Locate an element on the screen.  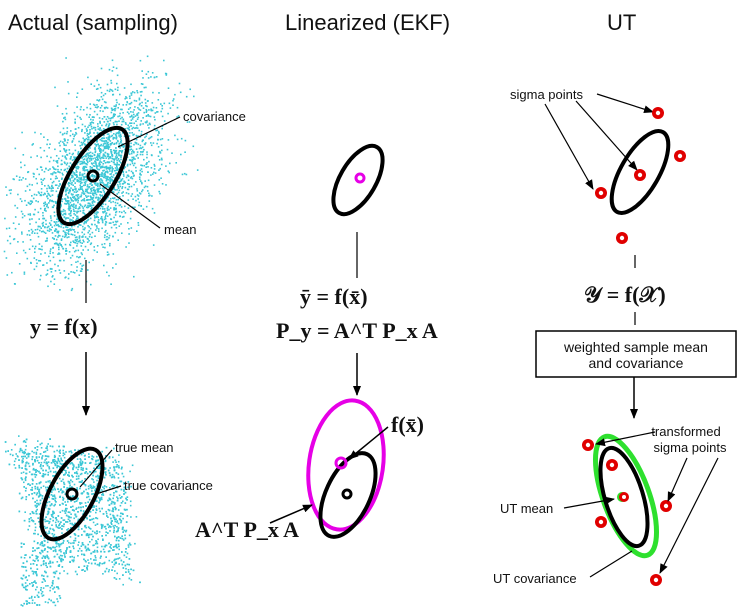
output-sigma-points is located at coordinates (627, 512).